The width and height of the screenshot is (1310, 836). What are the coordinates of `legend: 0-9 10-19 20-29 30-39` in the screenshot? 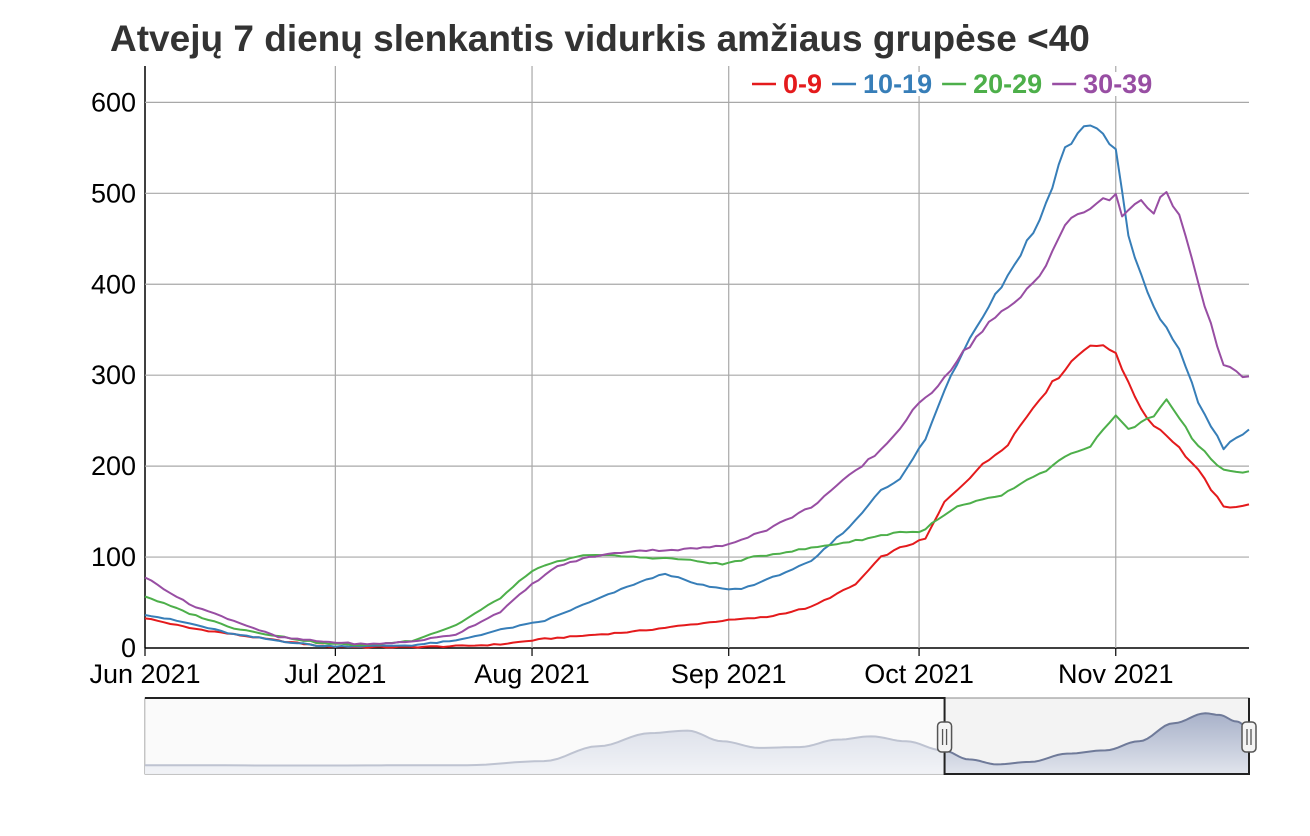 It's located at (996, 84).